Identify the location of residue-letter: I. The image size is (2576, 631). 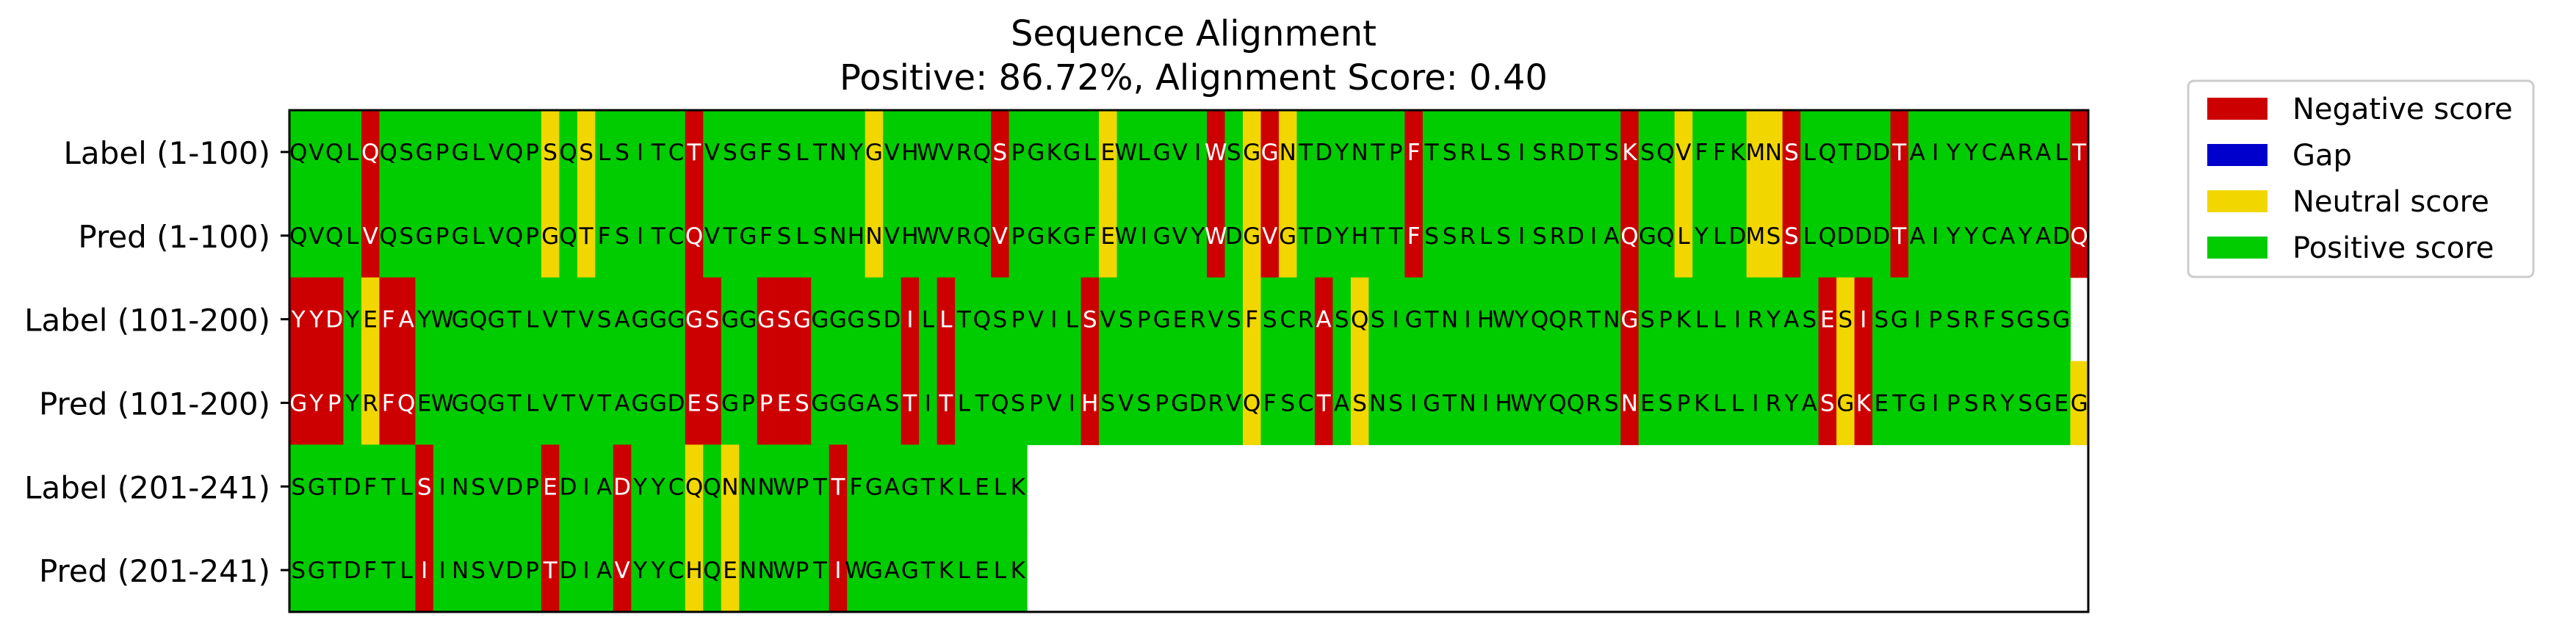
(640, 236).